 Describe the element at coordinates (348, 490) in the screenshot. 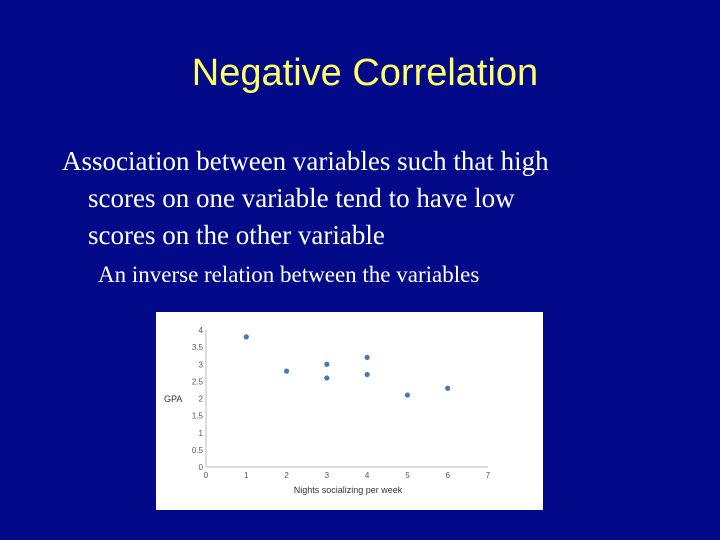

I see `x-axis-title: Nights socializing per week` at that location.